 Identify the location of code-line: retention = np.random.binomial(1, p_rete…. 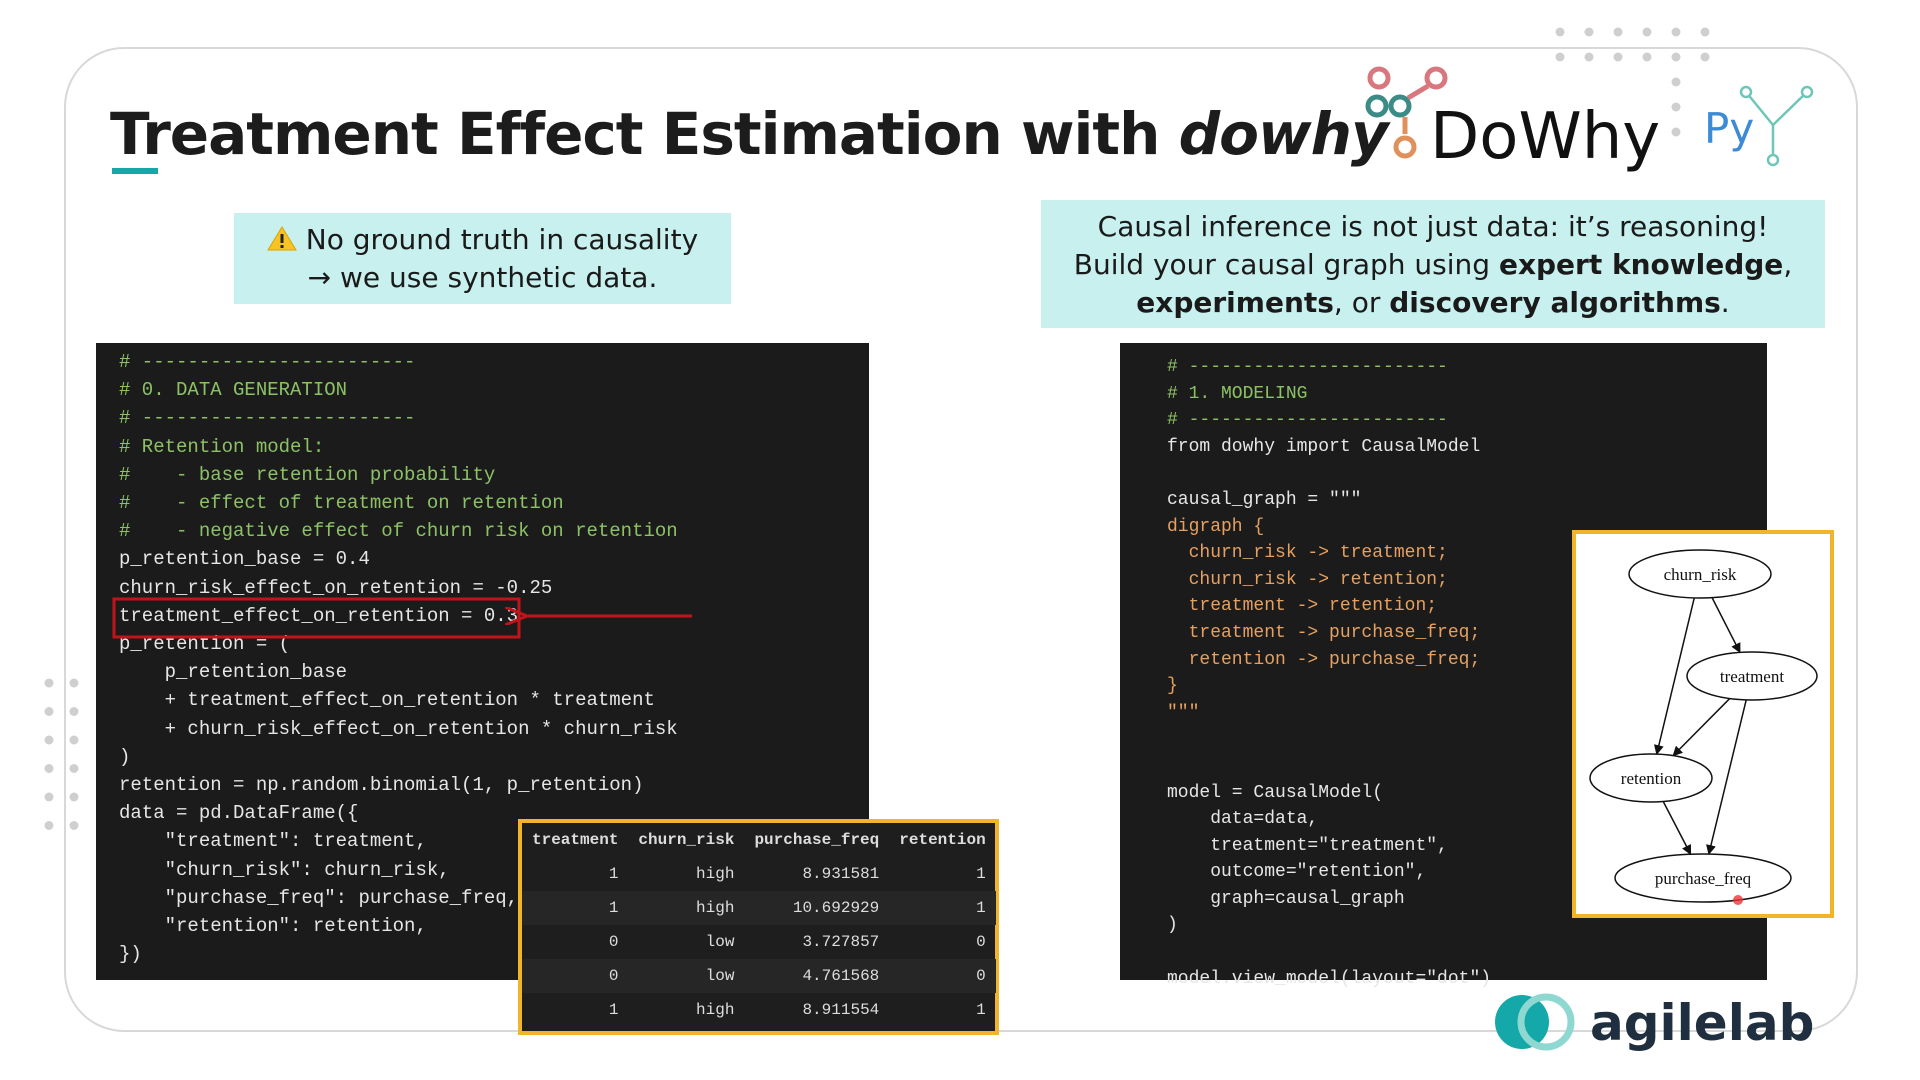
(381, 785).